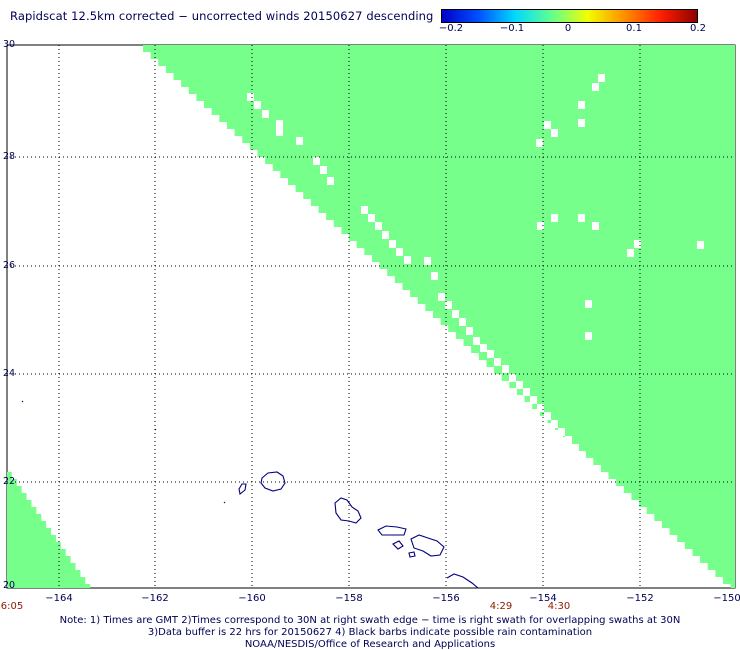 This screenshot has width=740, height=650. What do you see at coordinates (392, 530) in the screenshot?
I see `molokai-coastline` at bounding box center [392, 530].